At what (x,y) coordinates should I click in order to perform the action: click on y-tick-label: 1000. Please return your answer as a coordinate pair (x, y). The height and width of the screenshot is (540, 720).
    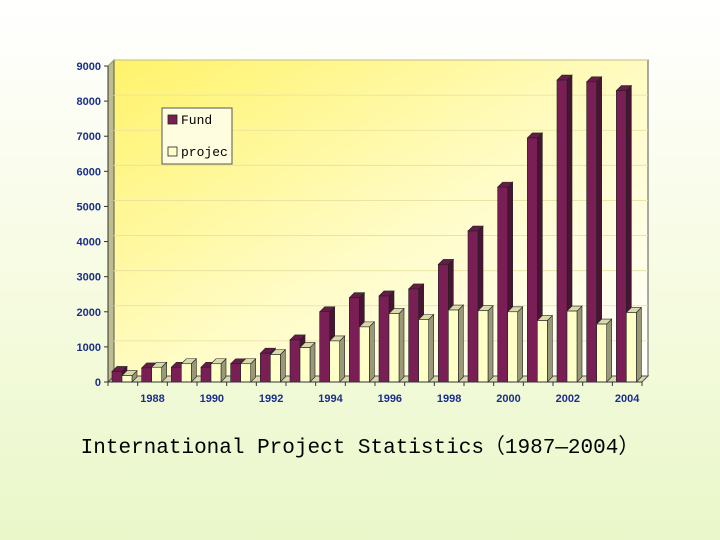
    Looking at the image, I should click on (89, 348).